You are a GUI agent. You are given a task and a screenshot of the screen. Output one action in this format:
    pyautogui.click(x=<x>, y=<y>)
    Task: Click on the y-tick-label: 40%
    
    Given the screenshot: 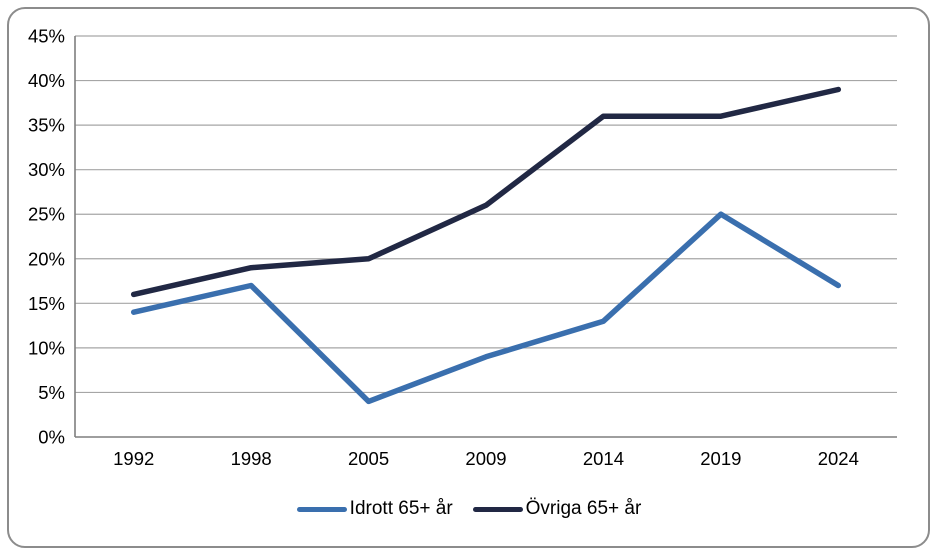 What is the action you would take?
    pyautogui.click(x=46, y=80)
    